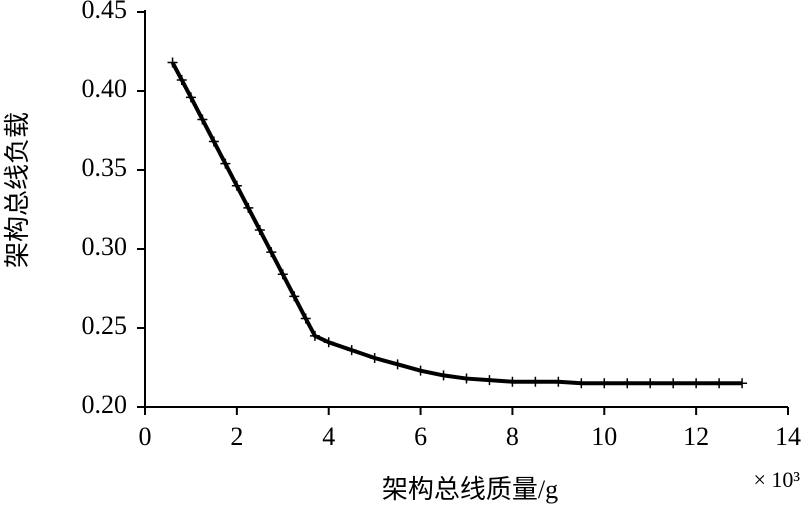 The height and width of the screenshot is (512, 806). Describe the element at coordinates (512, 436) in the screenshot. I see `x-tick-label: 8` at that location.